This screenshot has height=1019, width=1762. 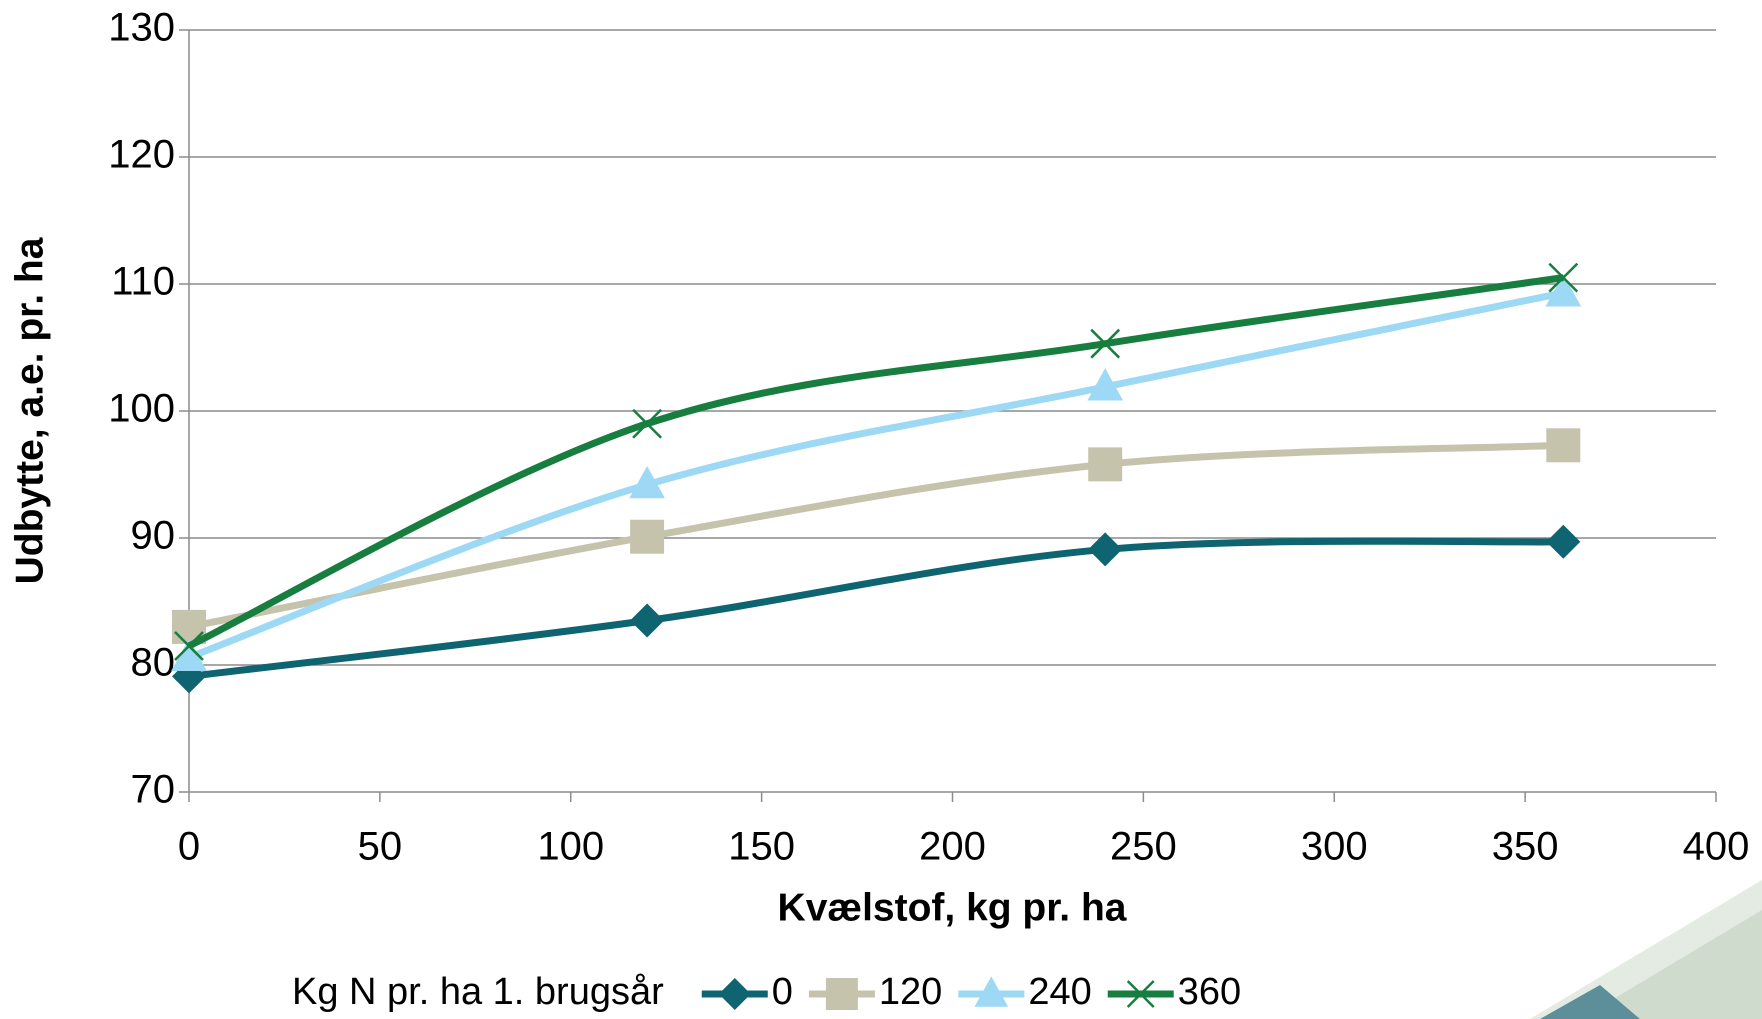 I want to click on legend-item: 240, so click(x=1025, y=992).